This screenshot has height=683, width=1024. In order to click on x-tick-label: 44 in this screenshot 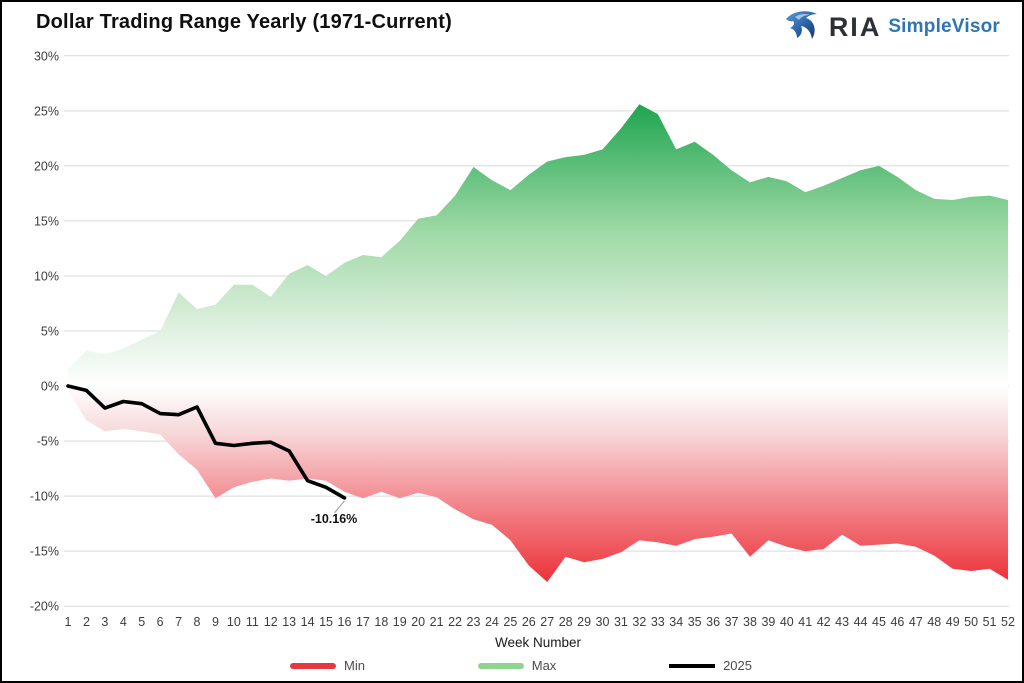, I will do `click(861, 622)`.